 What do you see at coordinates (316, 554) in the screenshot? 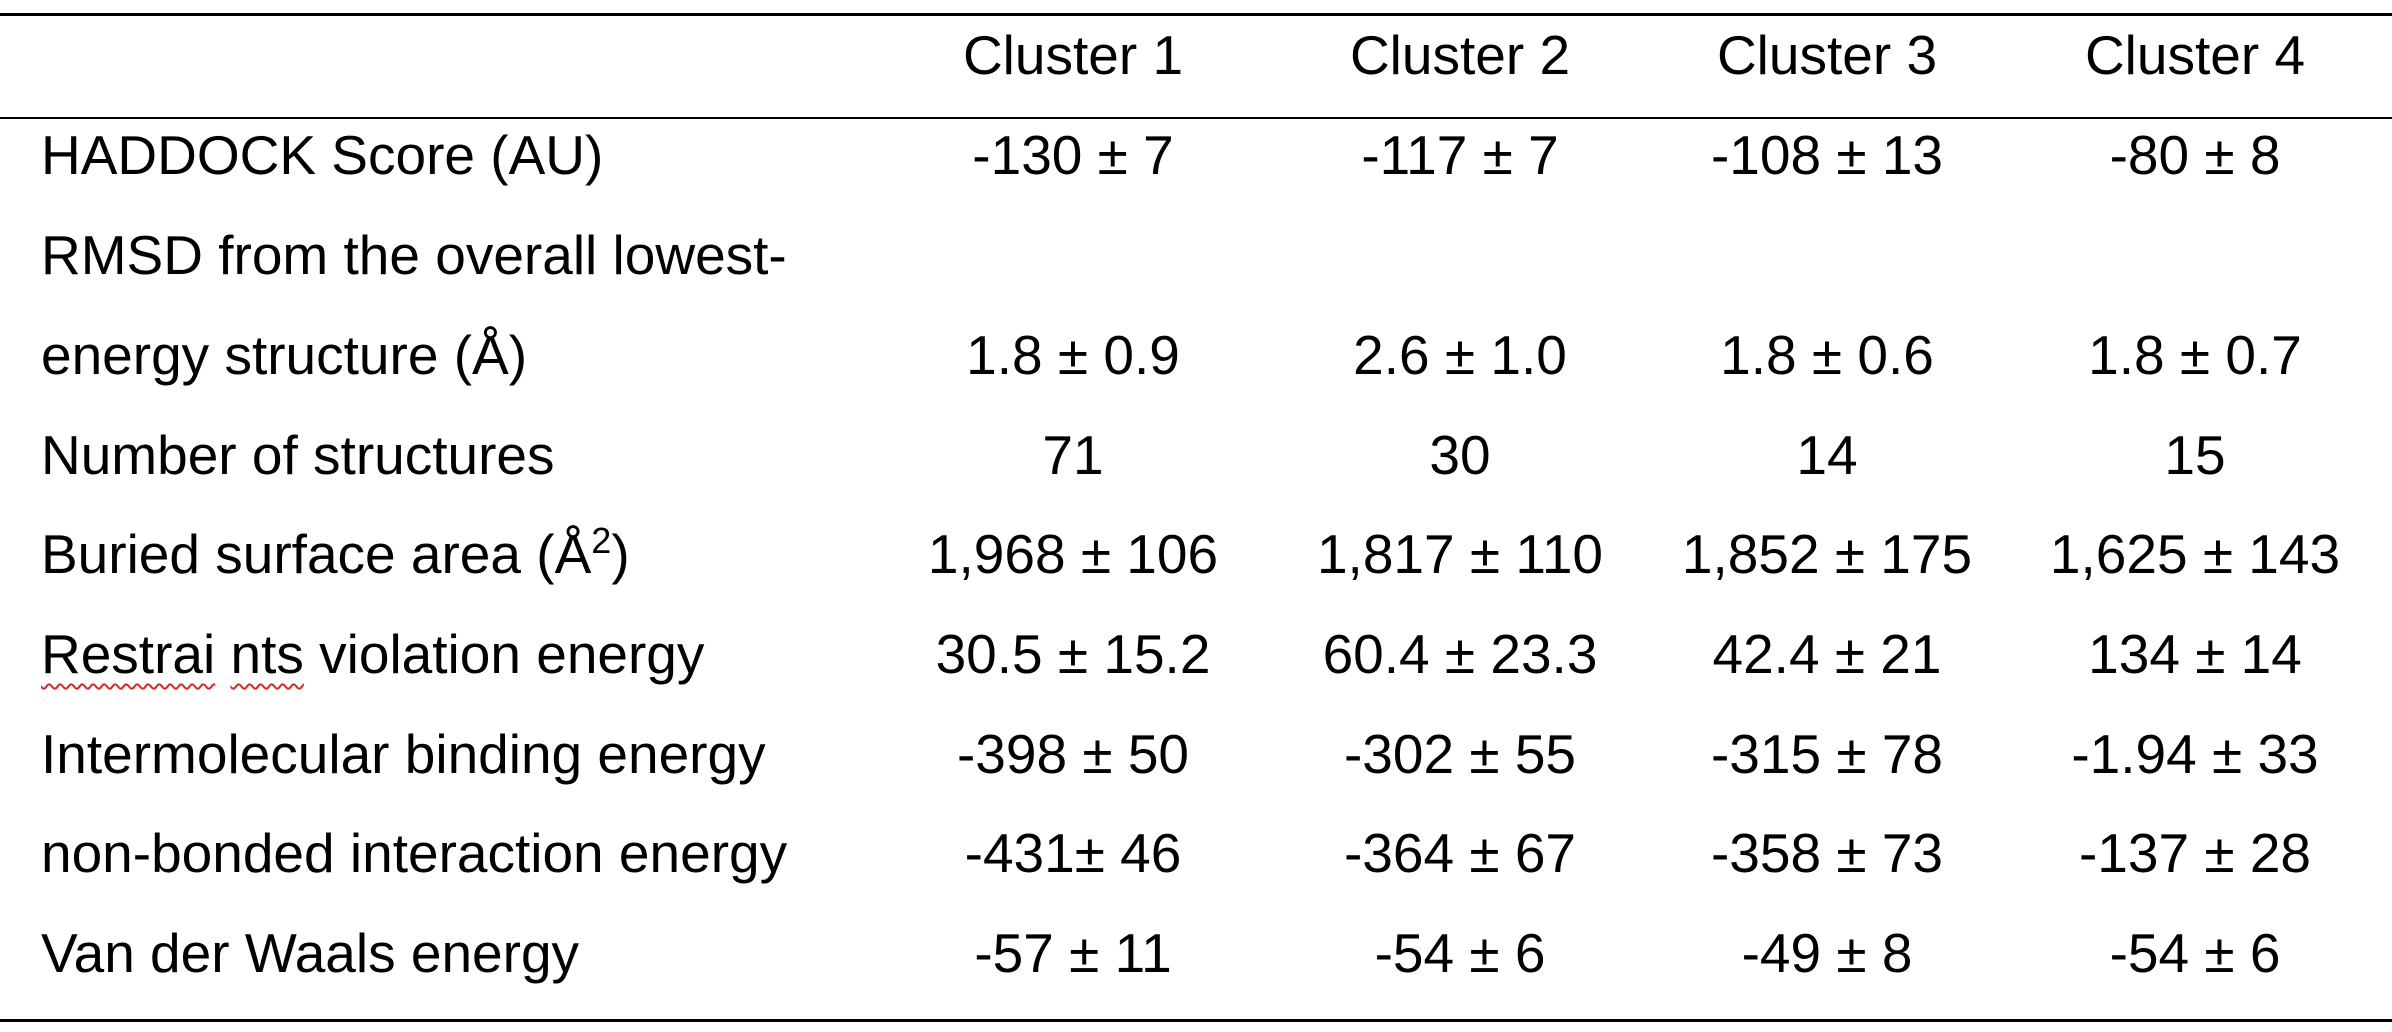
I see `row-label-text: Buried surface area (Å` at bounding box center [316, 554].